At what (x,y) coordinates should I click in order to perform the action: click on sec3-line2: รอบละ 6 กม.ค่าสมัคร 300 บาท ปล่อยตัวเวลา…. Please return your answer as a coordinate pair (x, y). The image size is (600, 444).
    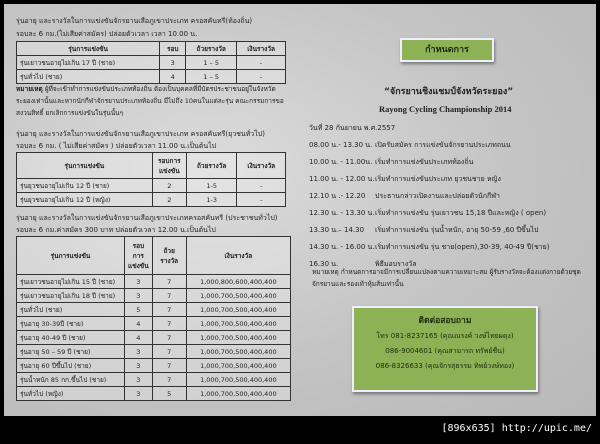
    Looking at the image, I should click on (116, 230).